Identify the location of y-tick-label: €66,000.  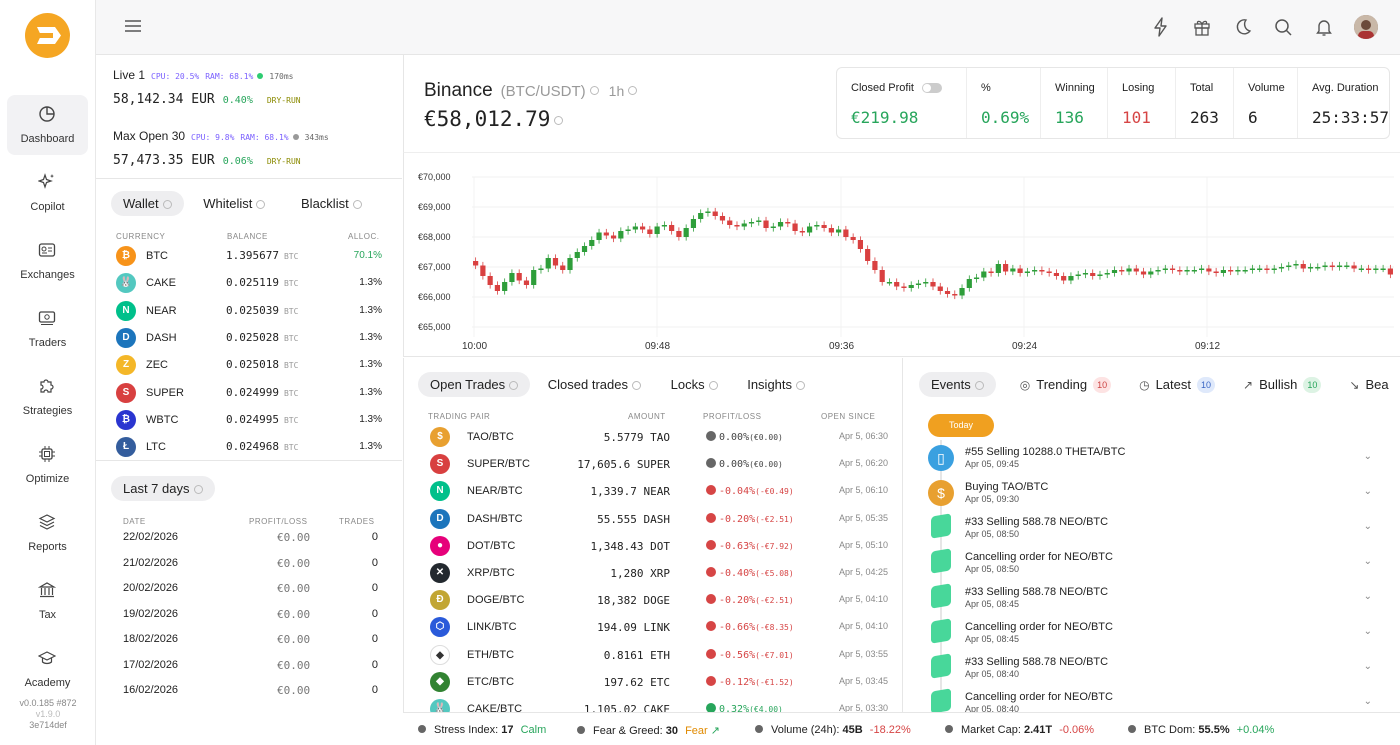
(434, 297).